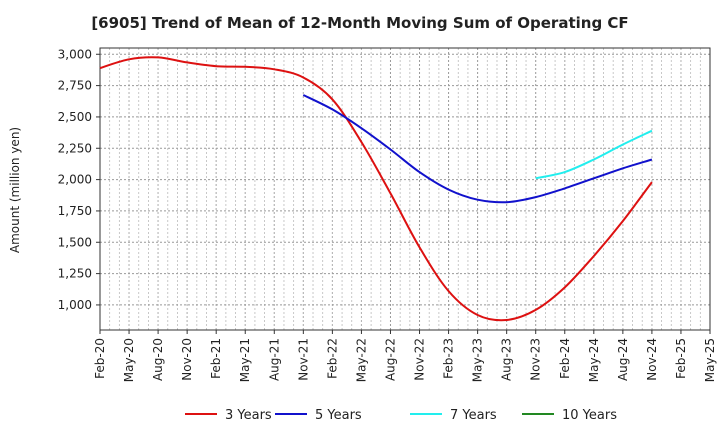 Image resolution: width=720 pixels, height=440 pixels. Describe the element at coordinates (652, 359) in the screenshot. I see `x-tick-label: Nov-24` at that location.